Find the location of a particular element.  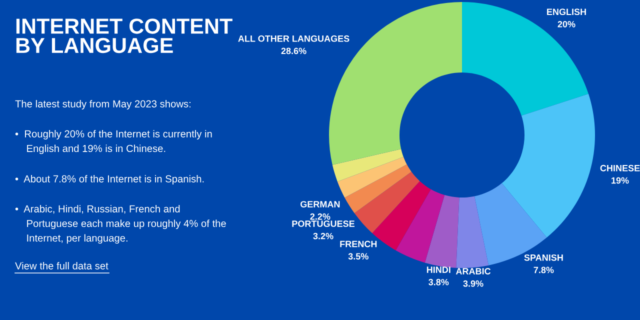

data-label: 3.2% is located at coordinates (323, 236).